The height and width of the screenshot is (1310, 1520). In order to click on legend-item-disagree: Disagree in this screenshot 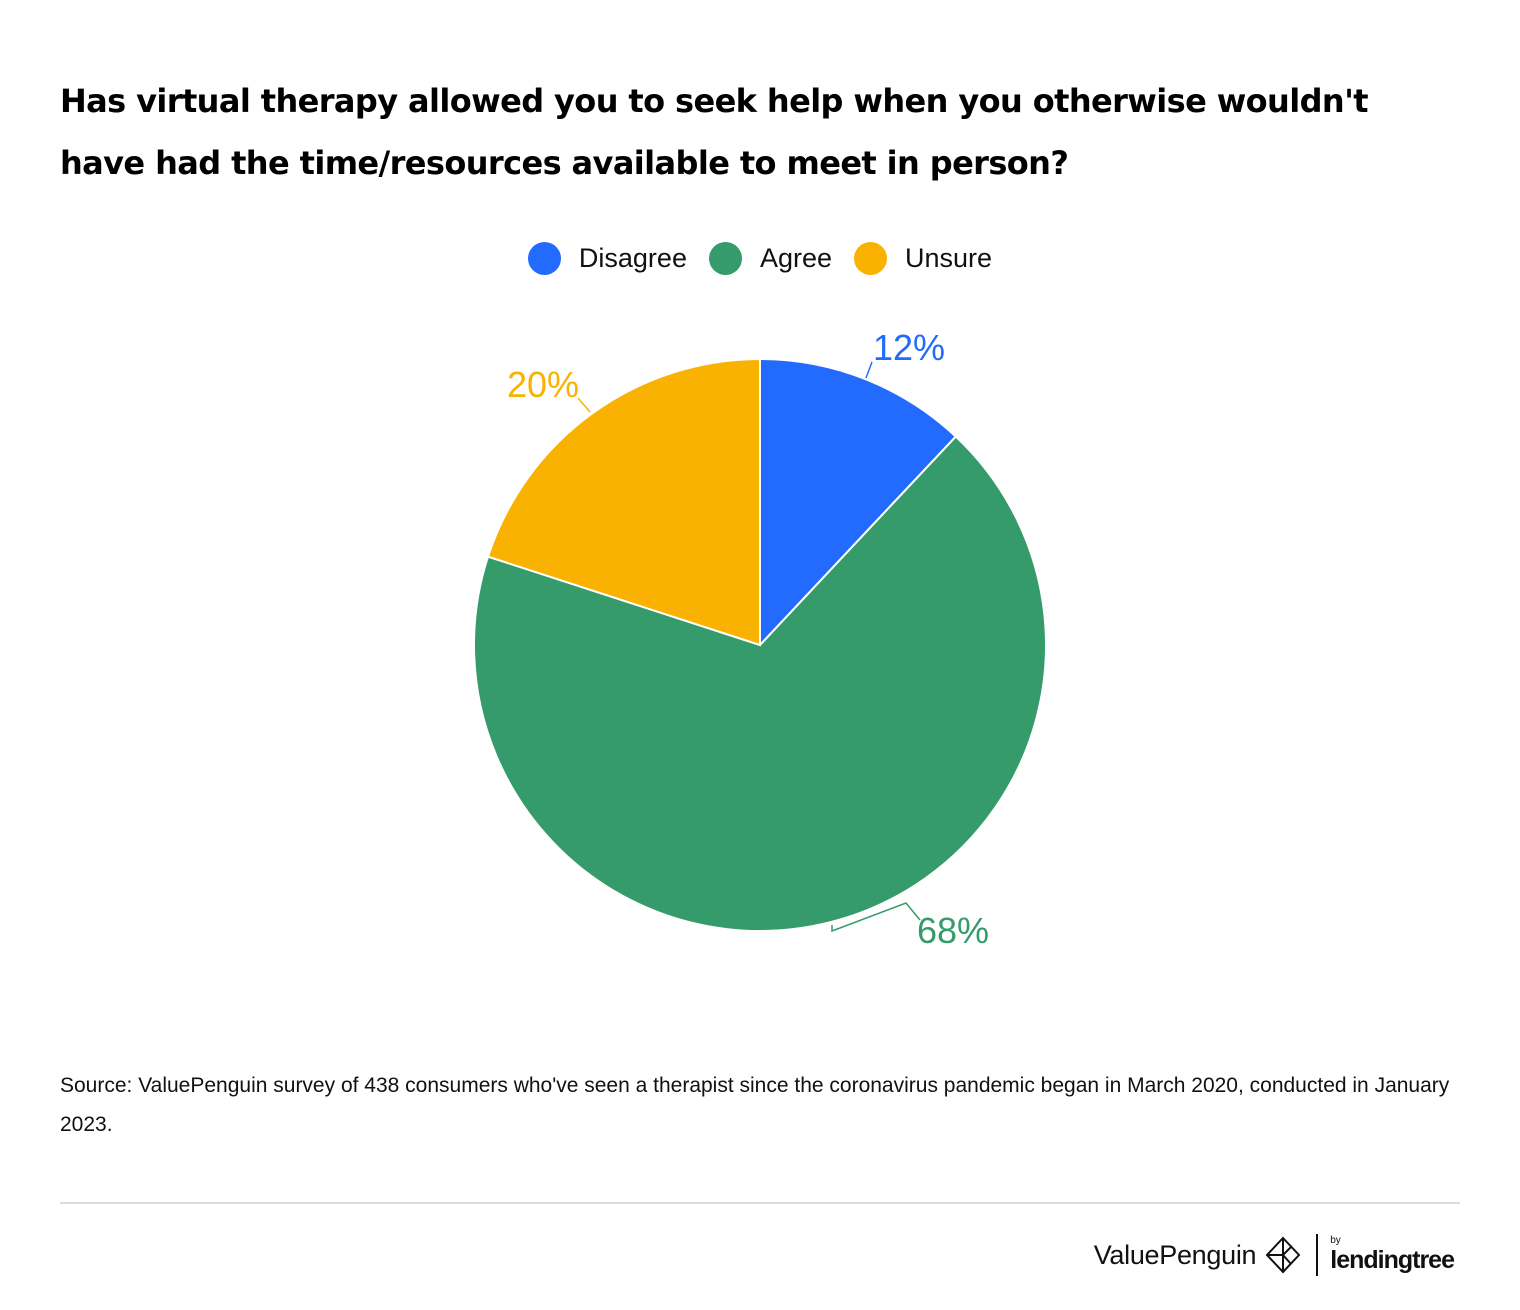, I will do `click(607, 258)`.